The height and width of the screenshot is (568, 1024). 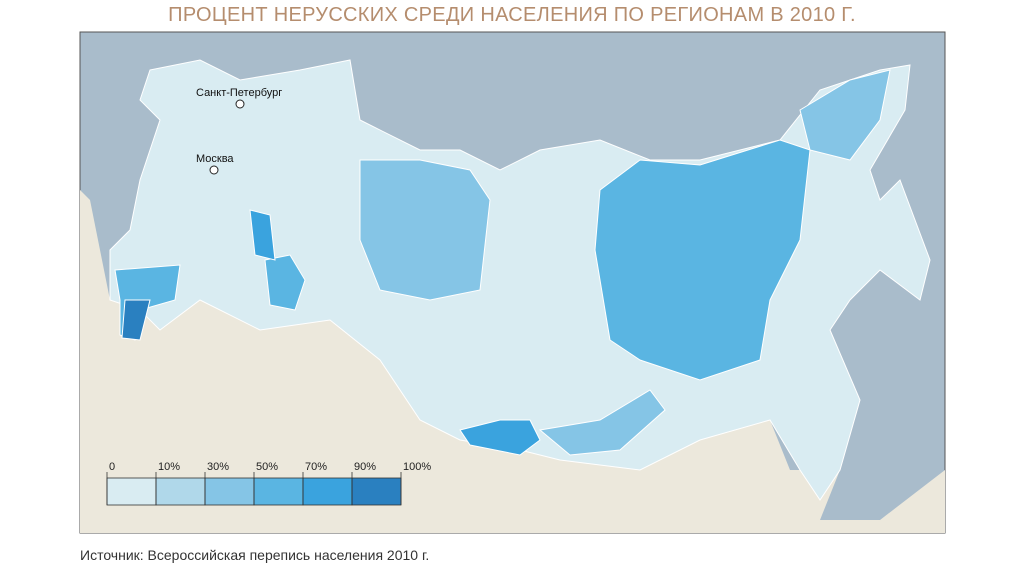 What do you see at coordinates (365, 467) in the screenshot?
I see `legend-tick-label: 90%` at bounding box center [365, 467].